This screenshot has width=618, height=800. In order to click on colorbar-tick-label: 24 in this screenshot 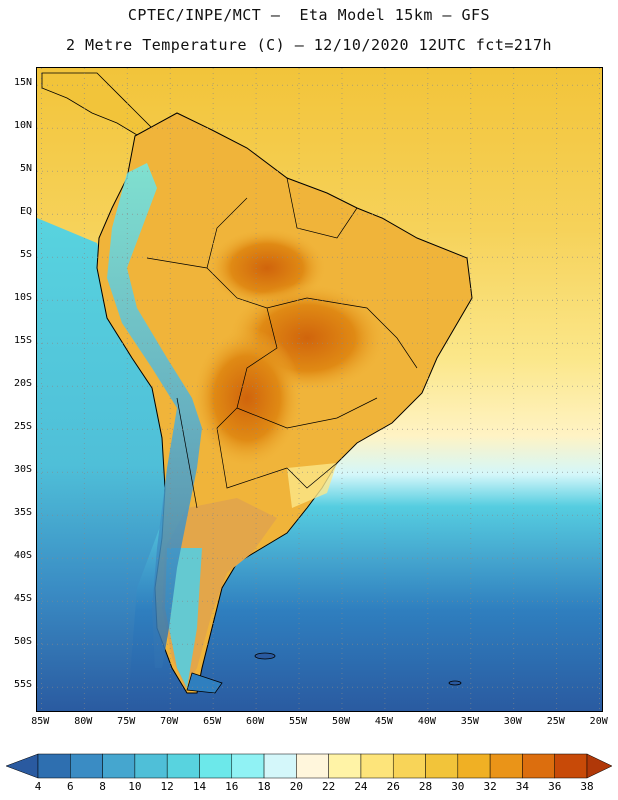, I will do `click(361, 786)`.